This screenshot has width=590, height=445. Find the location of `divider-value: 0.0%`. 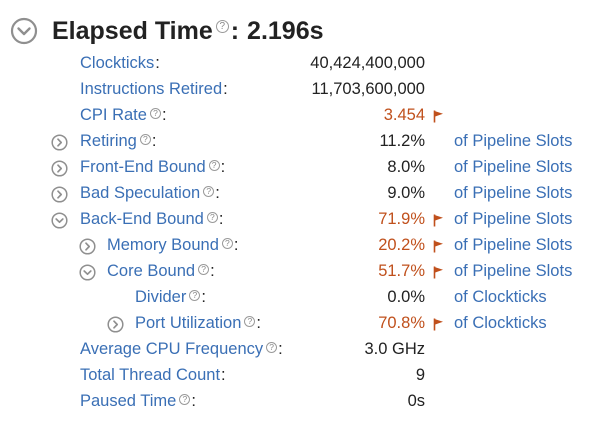

divider-value: 0.0% is located at coordinates (406, 297).